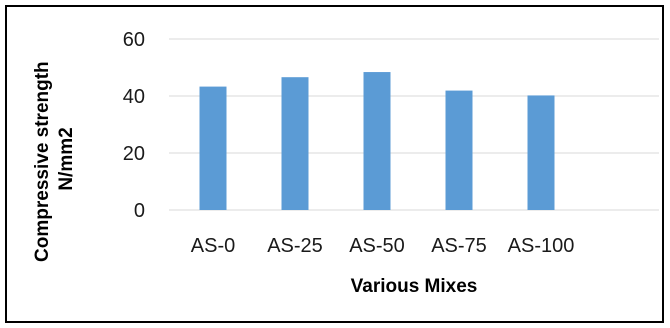 The image size is (670, 328). I want to click on x-tick-label: AS-0, so click(213, 246).